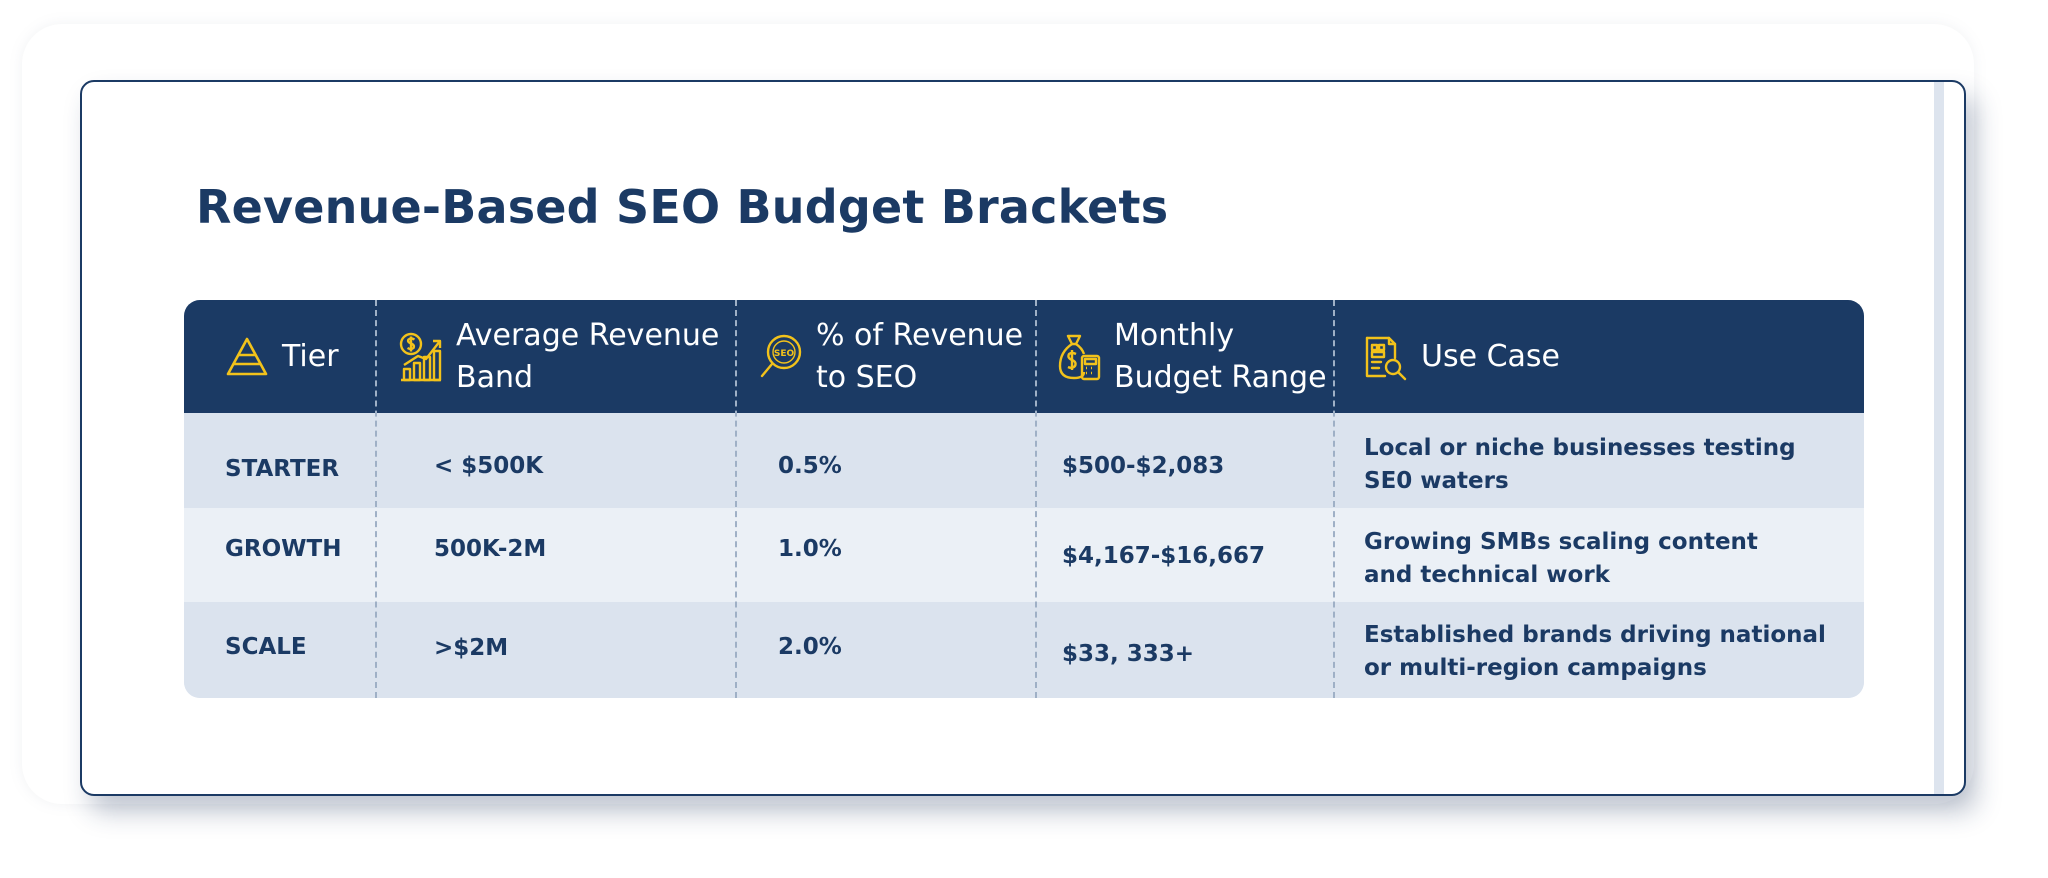 This screenshot has height=878, width=2048. I want to click on header-revenue-band: Average Revenue Band, so click(566, 356).